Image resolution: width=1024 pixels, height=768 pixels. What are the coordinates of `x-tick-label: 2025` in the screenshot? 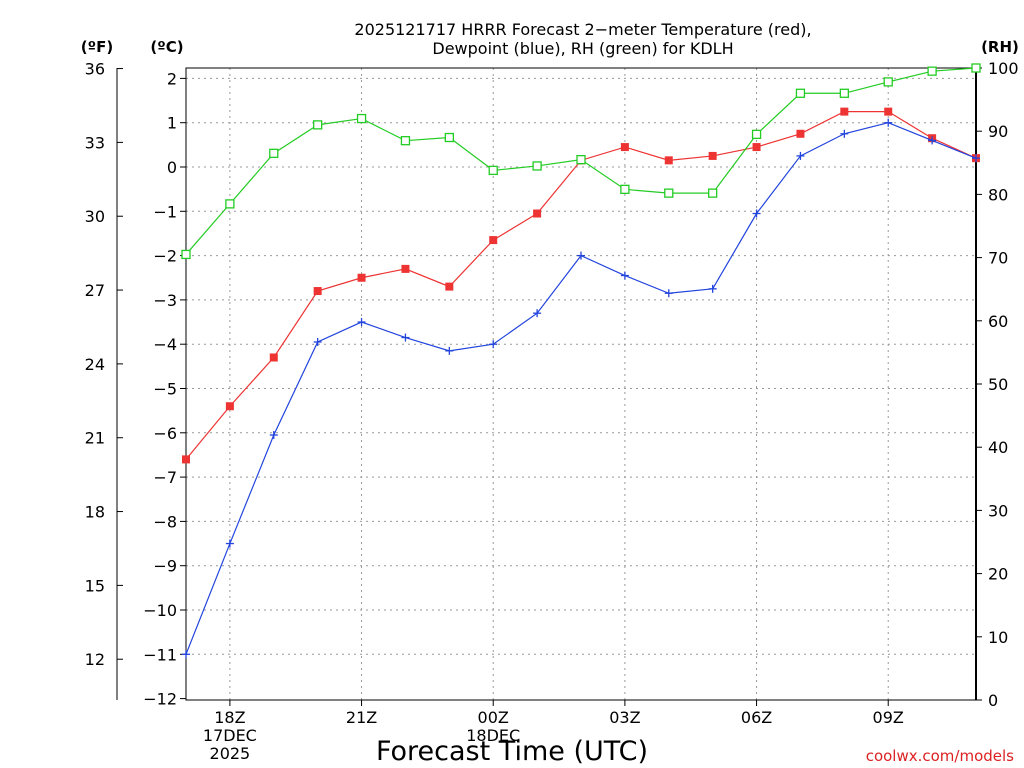 It's located at (230, 753).